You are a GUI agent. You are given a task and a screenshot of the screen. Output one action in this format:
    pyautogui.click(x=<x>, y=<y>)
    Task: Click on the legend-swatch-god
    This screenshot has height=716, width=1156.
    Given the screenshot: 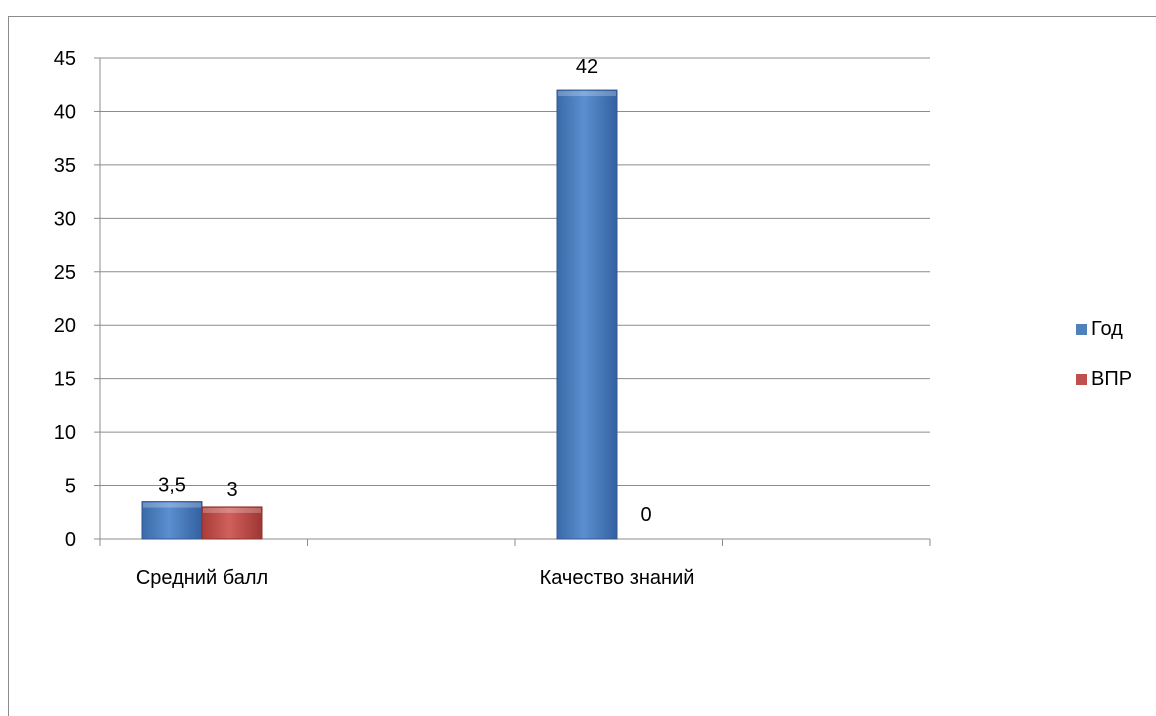 What is the action you would take?
    pyautogui.click(x=1081, y=329)
    